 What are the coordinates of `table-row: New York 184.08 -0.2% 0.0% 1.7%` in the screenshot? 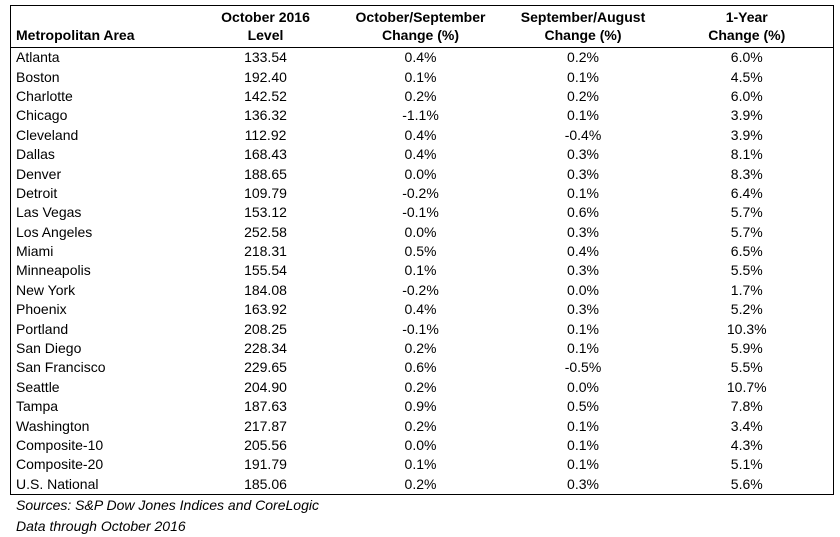 It's located at (422, 290).